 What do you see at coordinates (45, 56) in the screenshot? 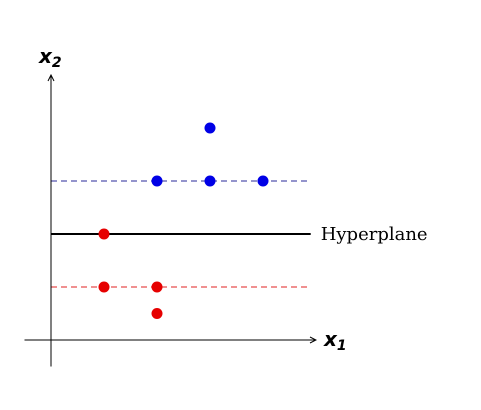
I see `y-axis-label-base: x` at bounding box center [45, 56].